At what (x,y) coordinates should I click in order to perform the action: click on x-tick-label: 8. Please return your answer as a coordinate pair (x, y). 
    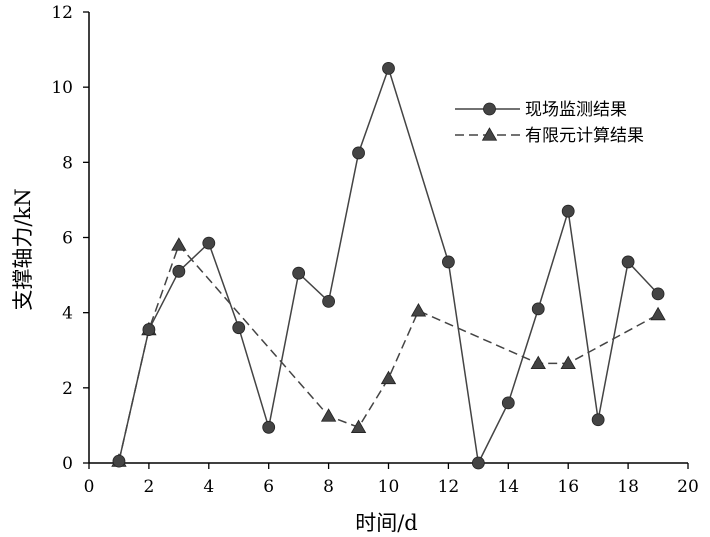
    Looking at the image, I should click on (328, 487).